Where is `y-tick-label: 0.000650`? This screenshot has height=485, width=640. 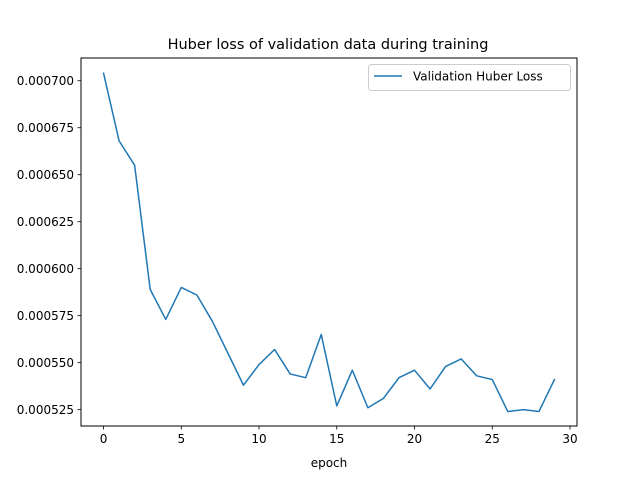
y-tick-label: 0.000650 is located at coordinates (45, 175).